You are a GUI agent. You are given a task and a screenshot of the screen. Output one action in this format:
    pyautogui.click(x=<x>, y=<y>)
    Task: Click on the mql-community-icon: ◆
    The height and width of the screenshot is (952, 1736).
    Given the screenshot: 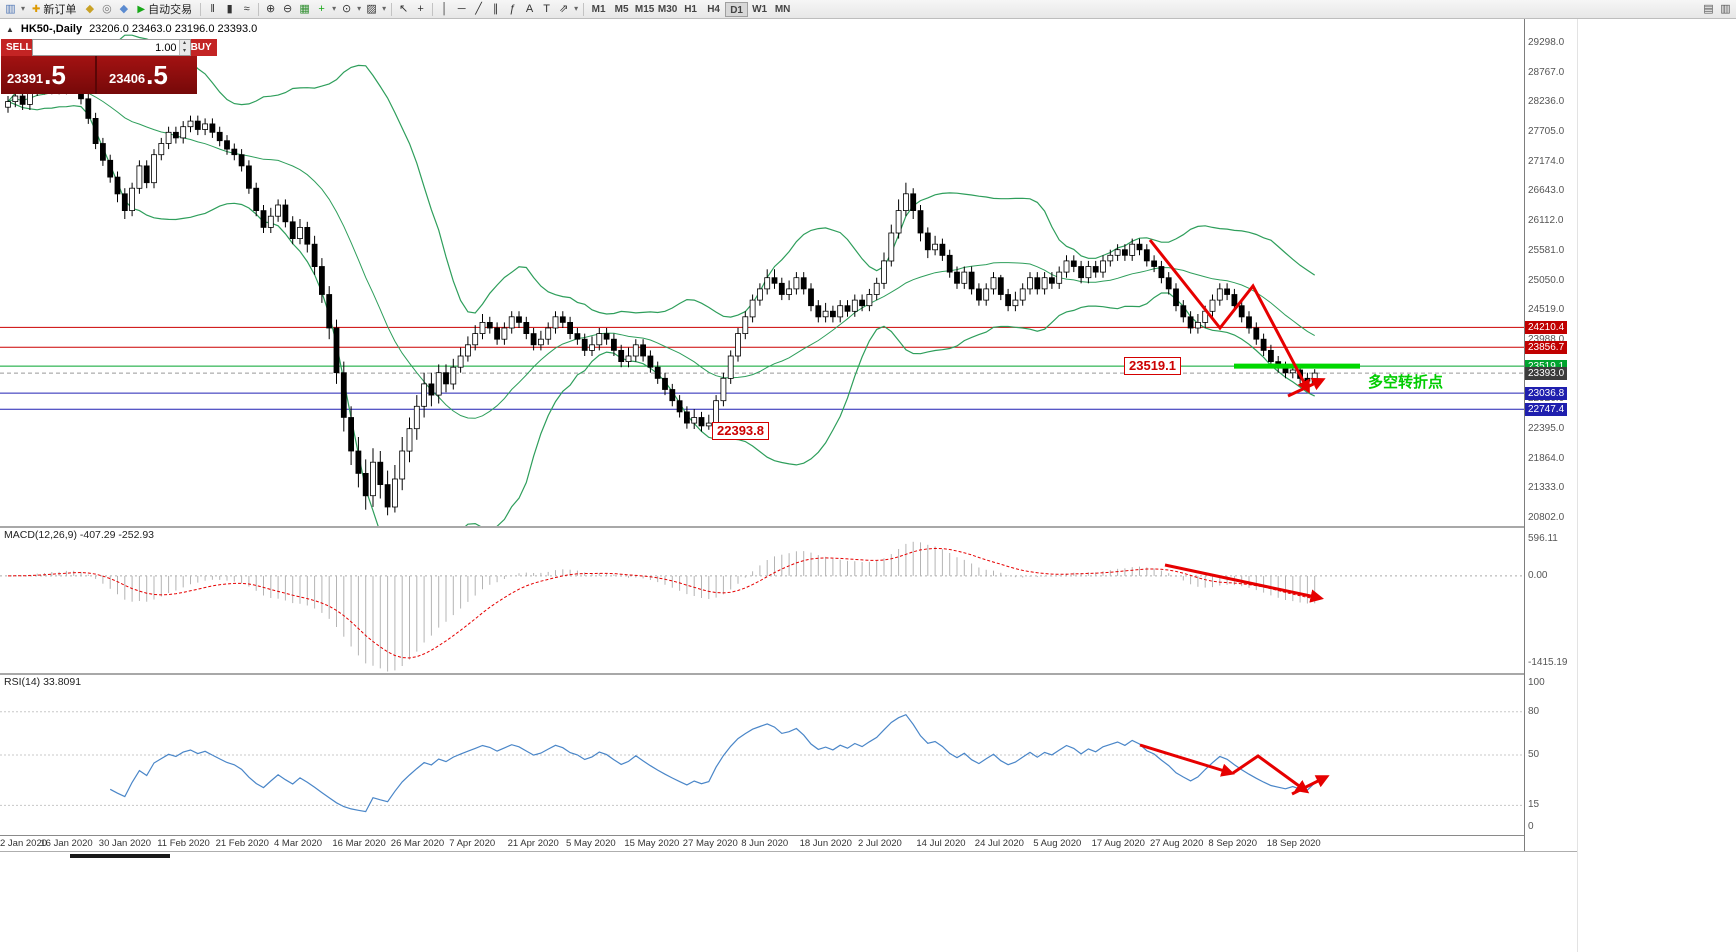 What is the action you would take?
    pyautogui.click(x=90, y=9)
    